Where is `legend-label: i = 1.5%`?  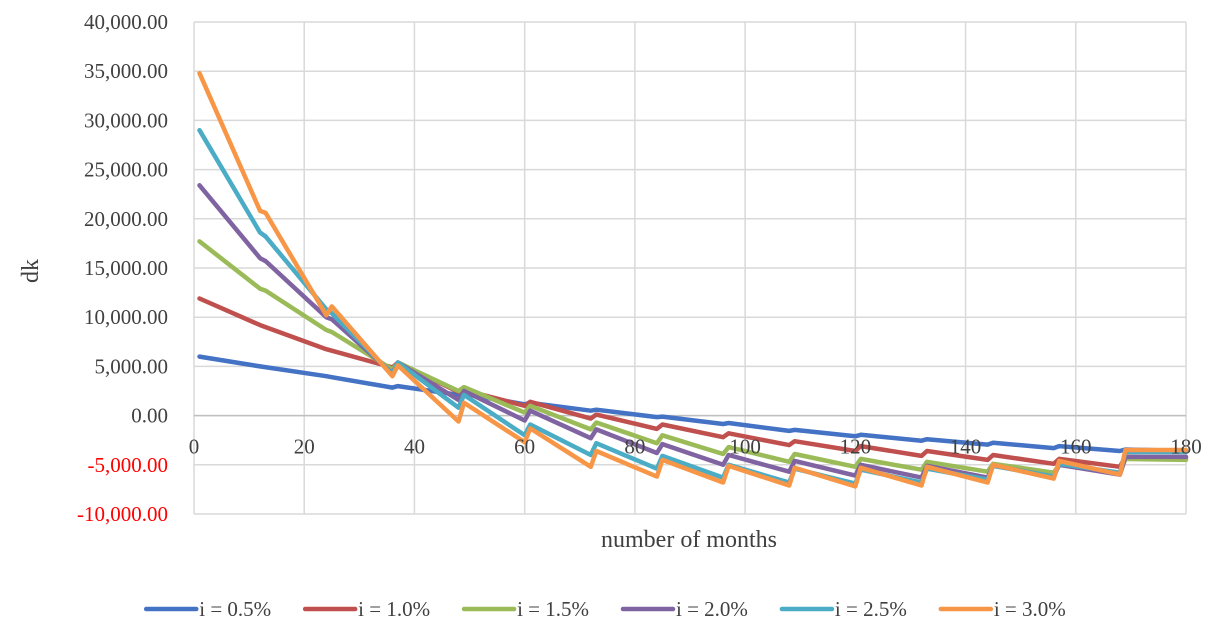
legend-label: i = 1.5% is located at coordinates (553, 609).